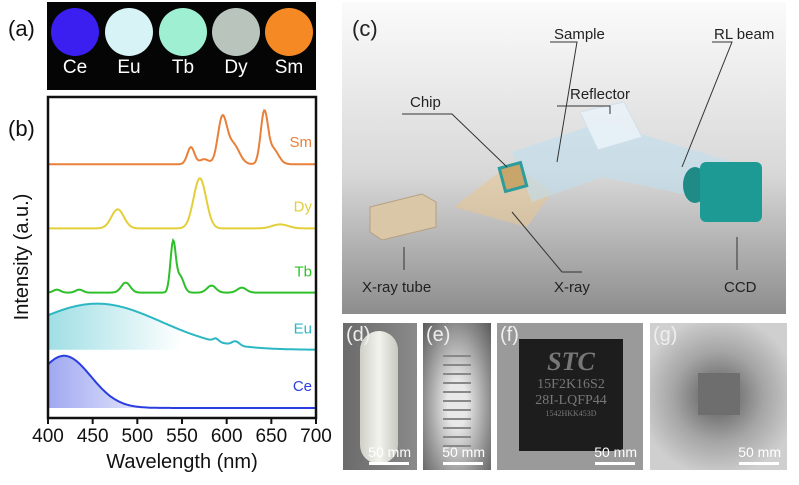 The image size is (799, 485). I want to click on sample-disc-eu, so click(129, 32).